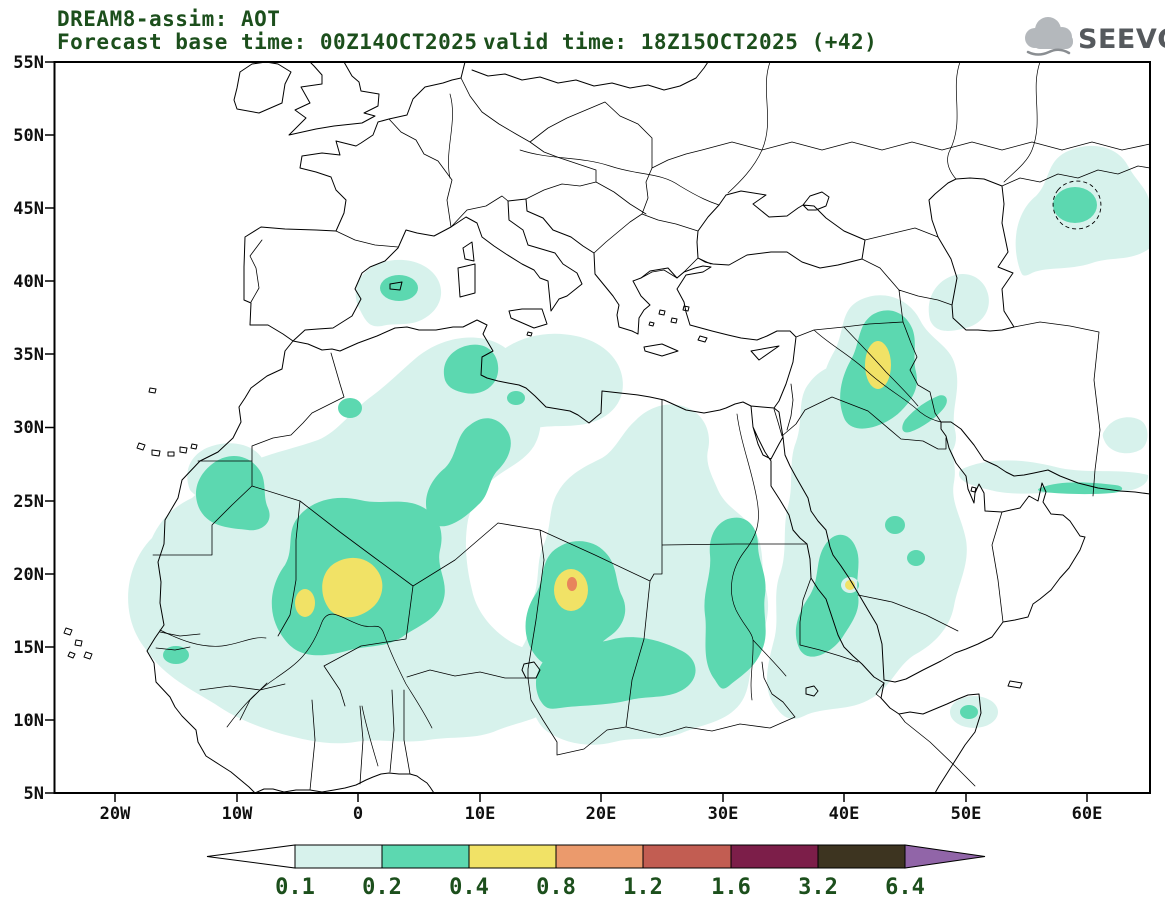  I want to click on lon-label: 10W, so click(237, 814).